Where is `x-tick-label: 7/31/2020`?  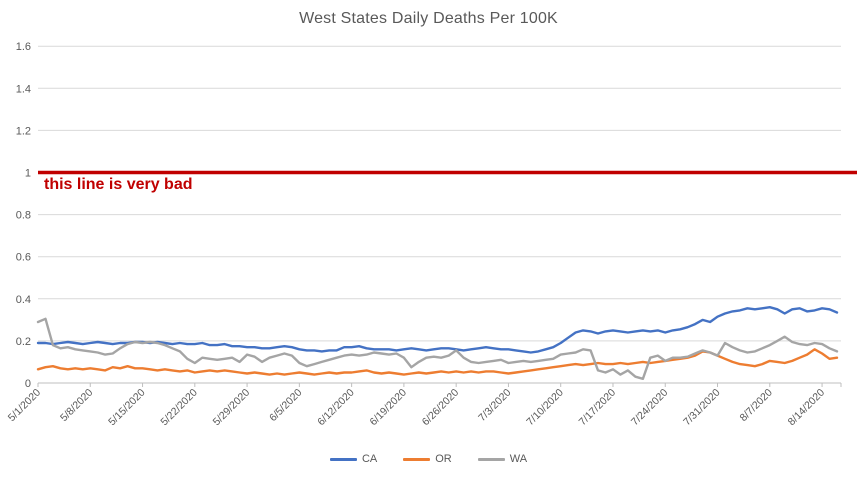
x-tick-label: 7/31/2020 is located at coordinates (702, 408).